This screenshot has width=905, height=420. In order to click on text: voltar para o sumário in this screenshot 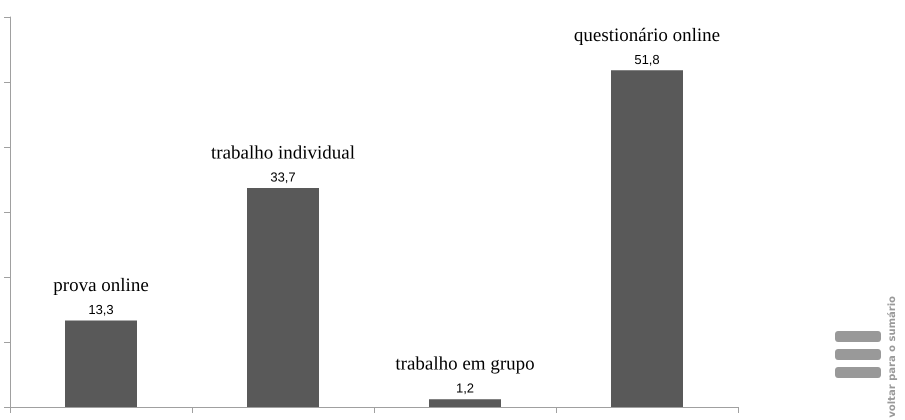, I will do `click(892, 357)`.